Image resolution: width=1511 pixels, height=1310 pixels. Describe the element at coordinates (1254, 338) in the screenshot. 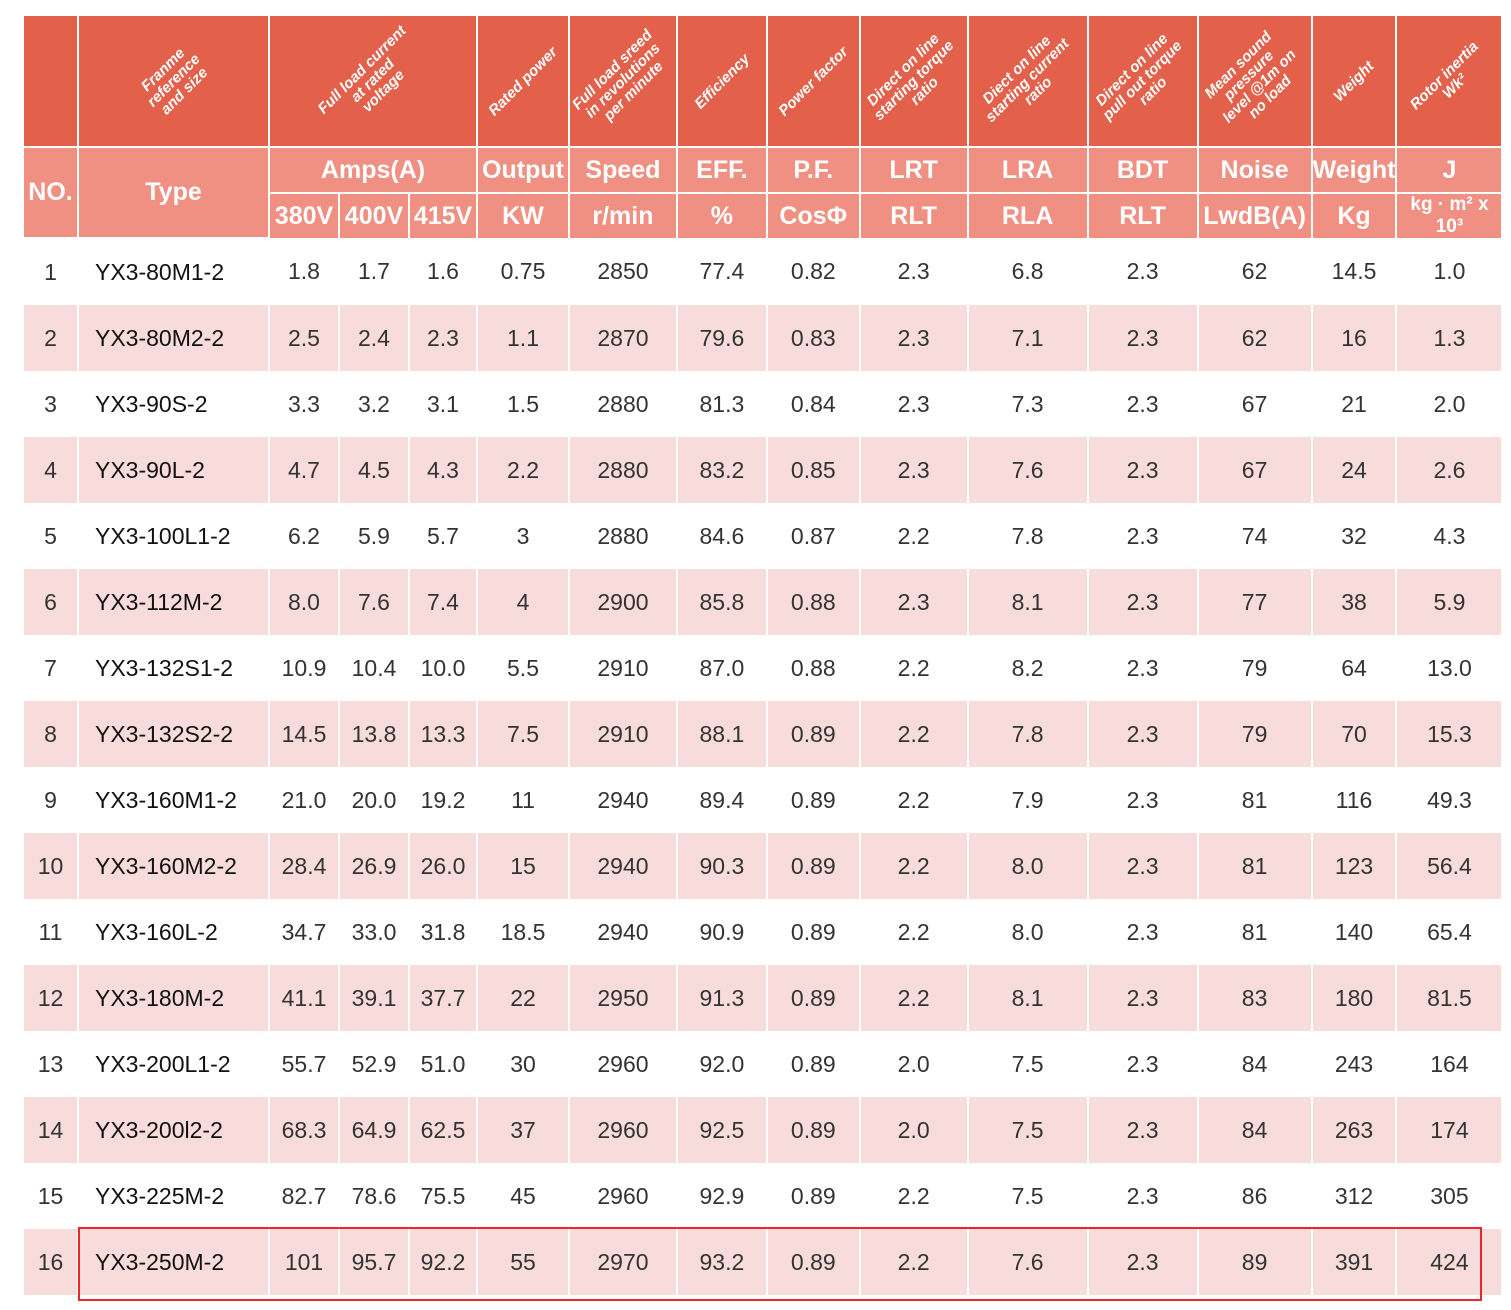

I see `cell-value: 62` at that location.